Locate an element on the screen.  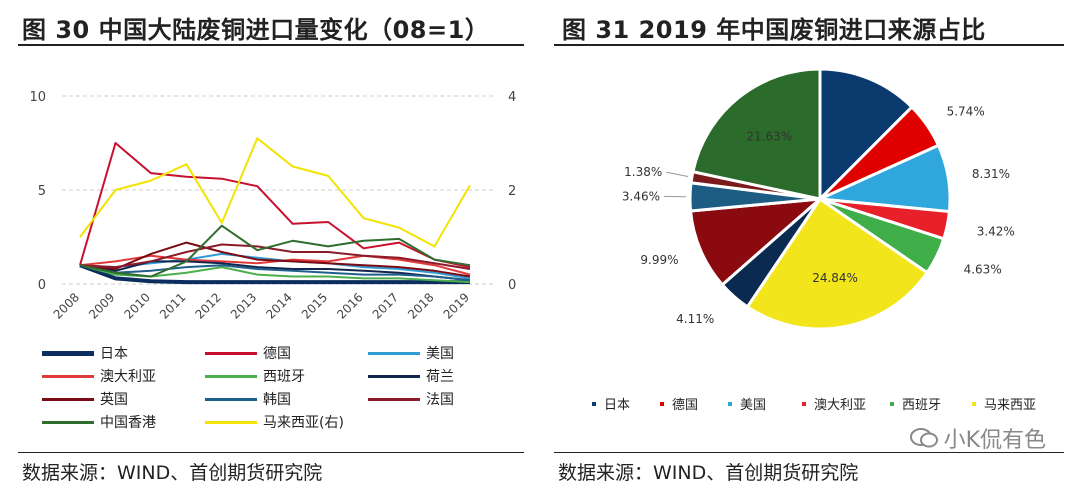
legend-item: 中国香港 is located at coordinates (99, 422).